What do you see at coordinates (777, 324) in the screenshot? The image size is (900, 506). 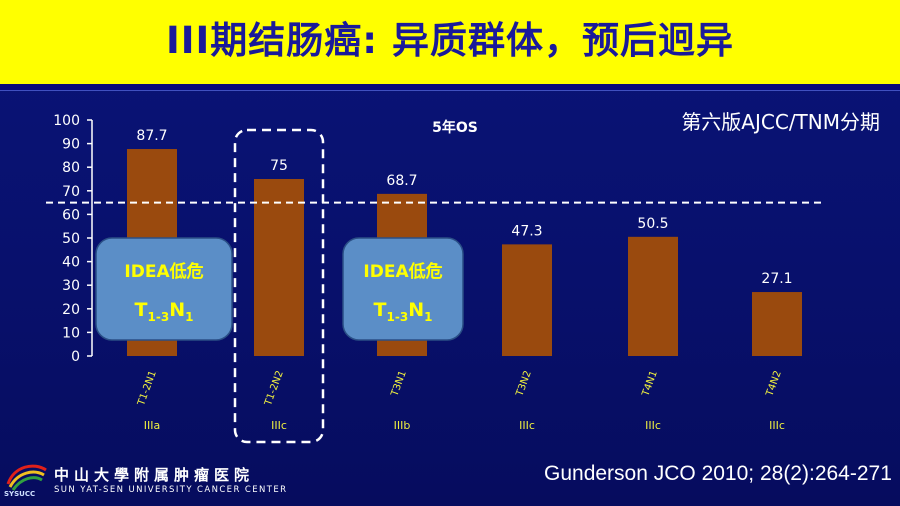 I see `bar-t4n2` at bounding box center [777, 324].